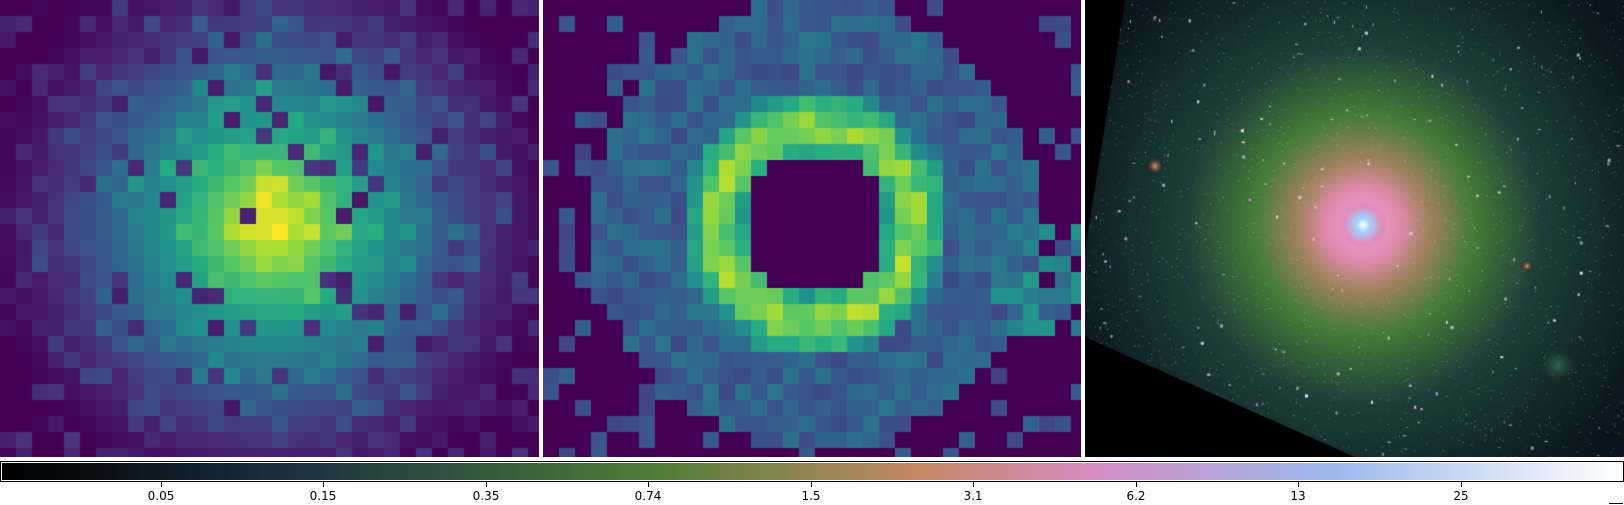  Describe the element at coordinates (486, 496) in the screenshot. I see `colorbar-tick-label: 0.35` at that location.